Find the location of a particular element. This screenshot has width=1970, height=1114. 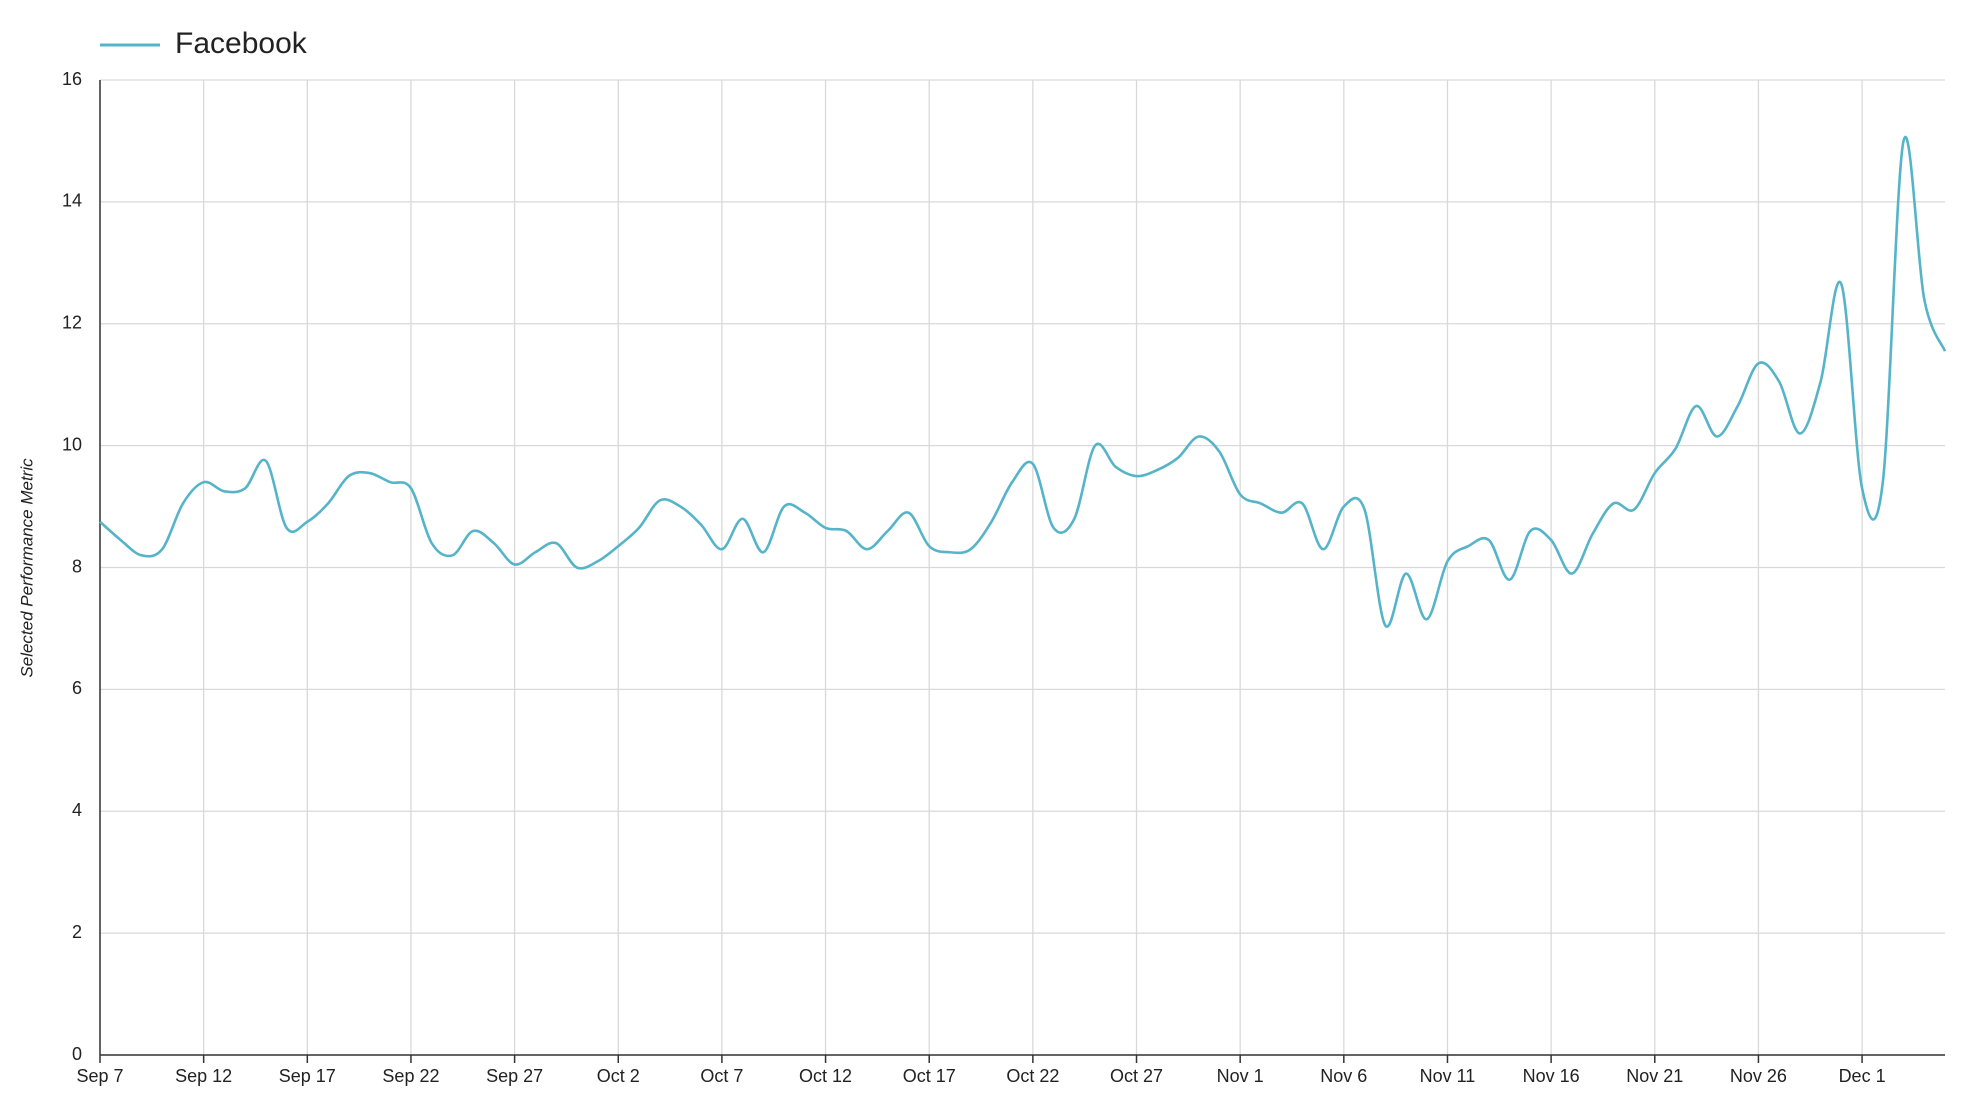

y-tick-label: 14 is located at coordinates (72, 201).